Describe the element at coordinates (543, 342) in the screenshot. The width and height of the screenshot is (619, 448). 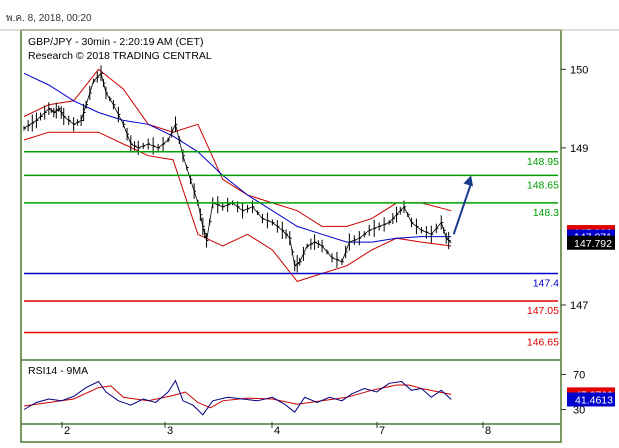
I see `level-label: 146.65` at that location.